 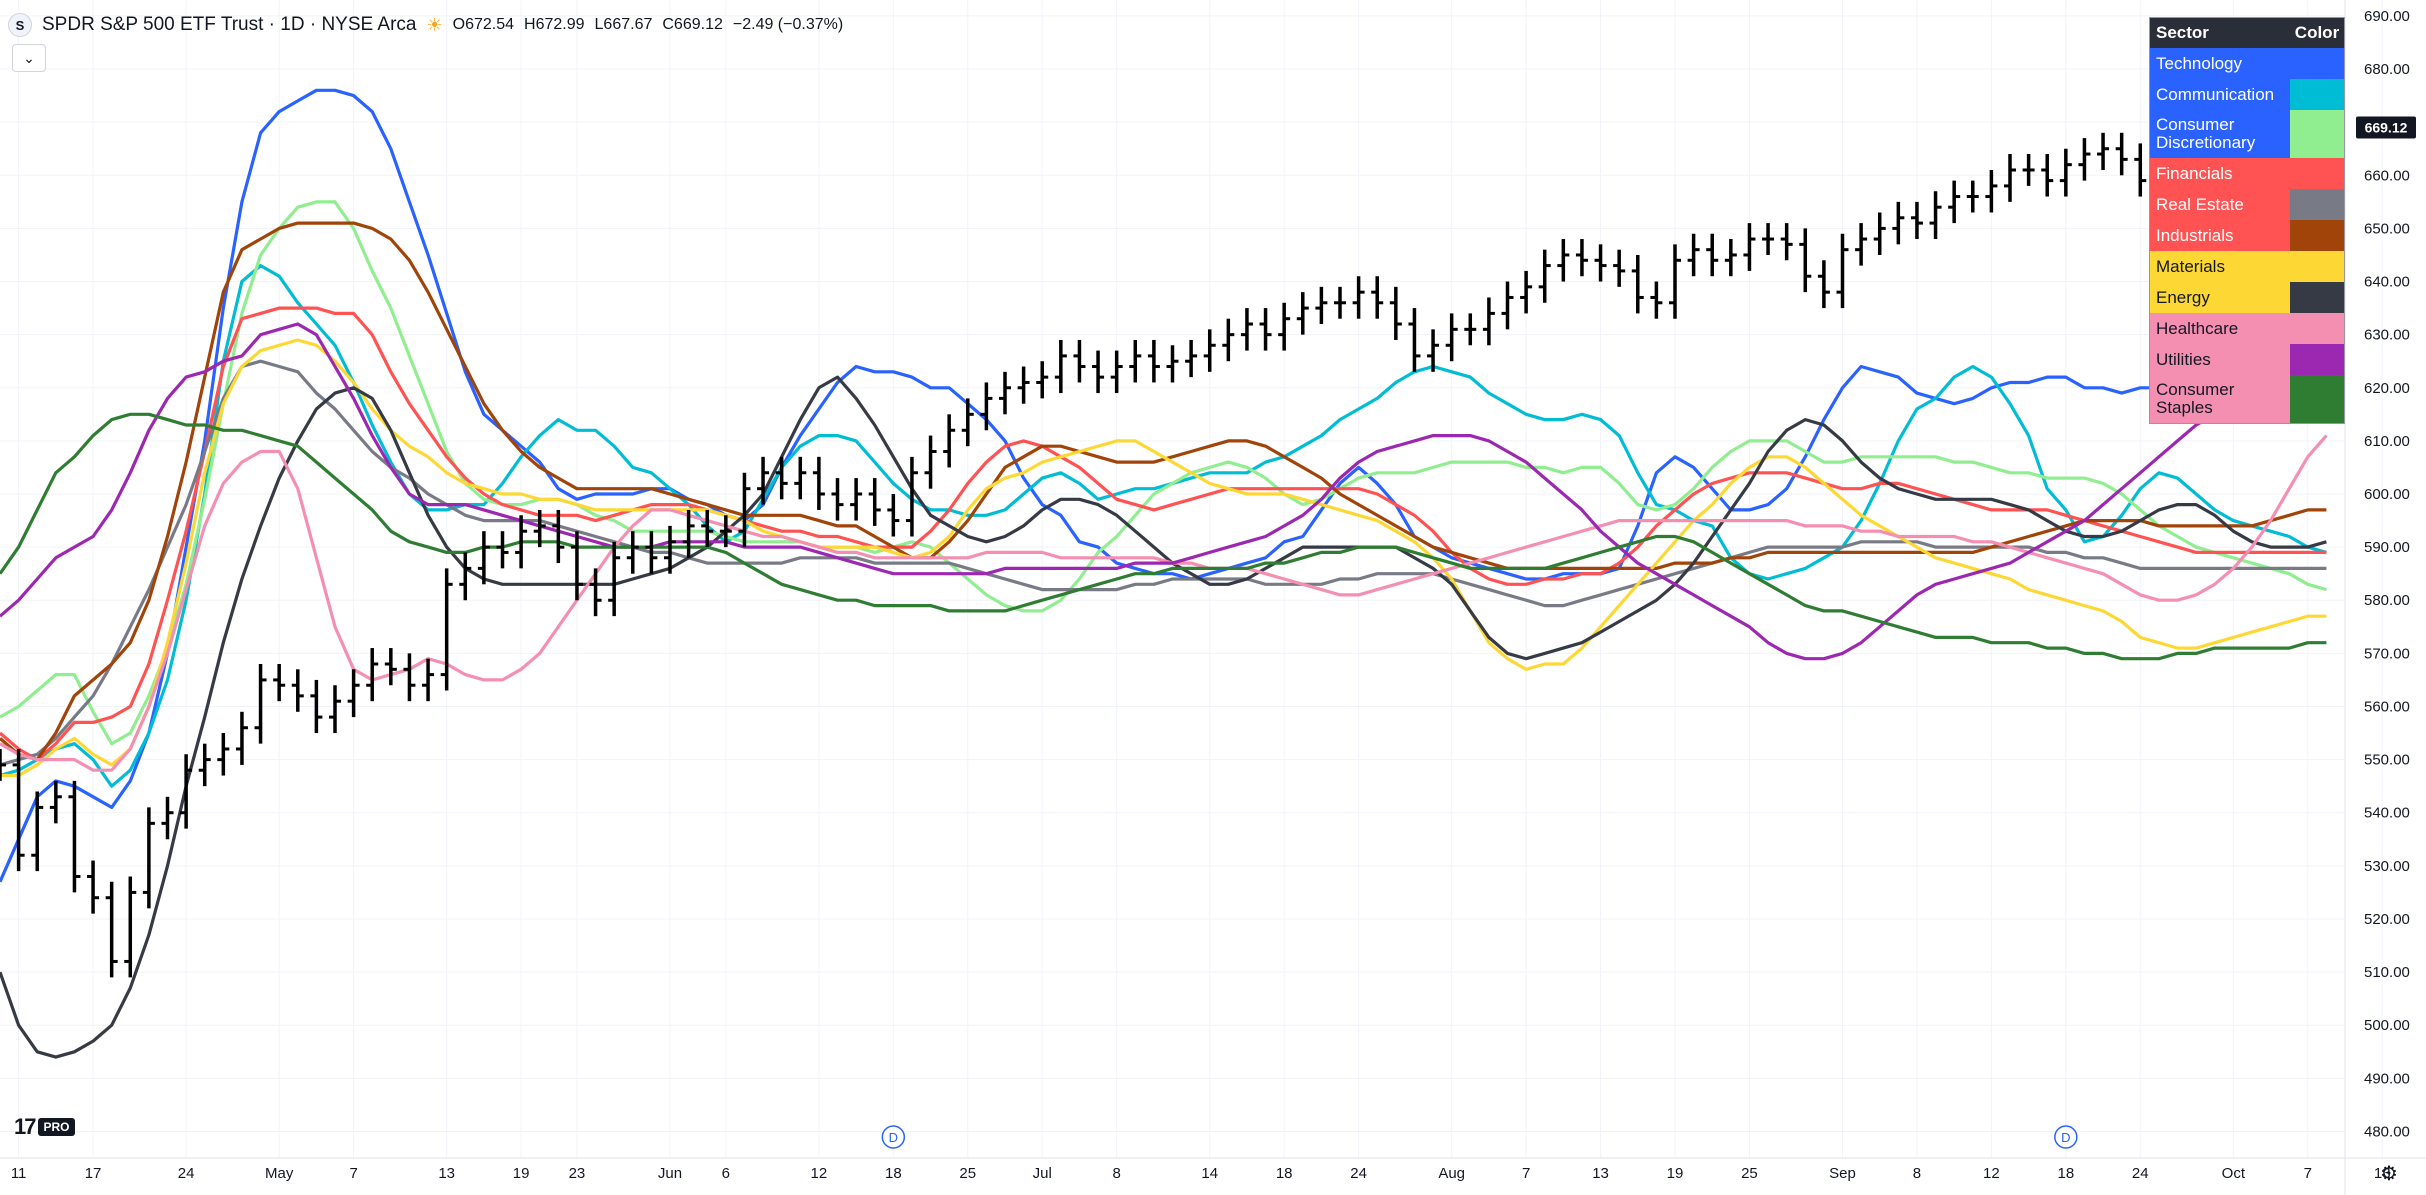 I want to click on x-tick-label: 19, so click(x=1675, y=1173).